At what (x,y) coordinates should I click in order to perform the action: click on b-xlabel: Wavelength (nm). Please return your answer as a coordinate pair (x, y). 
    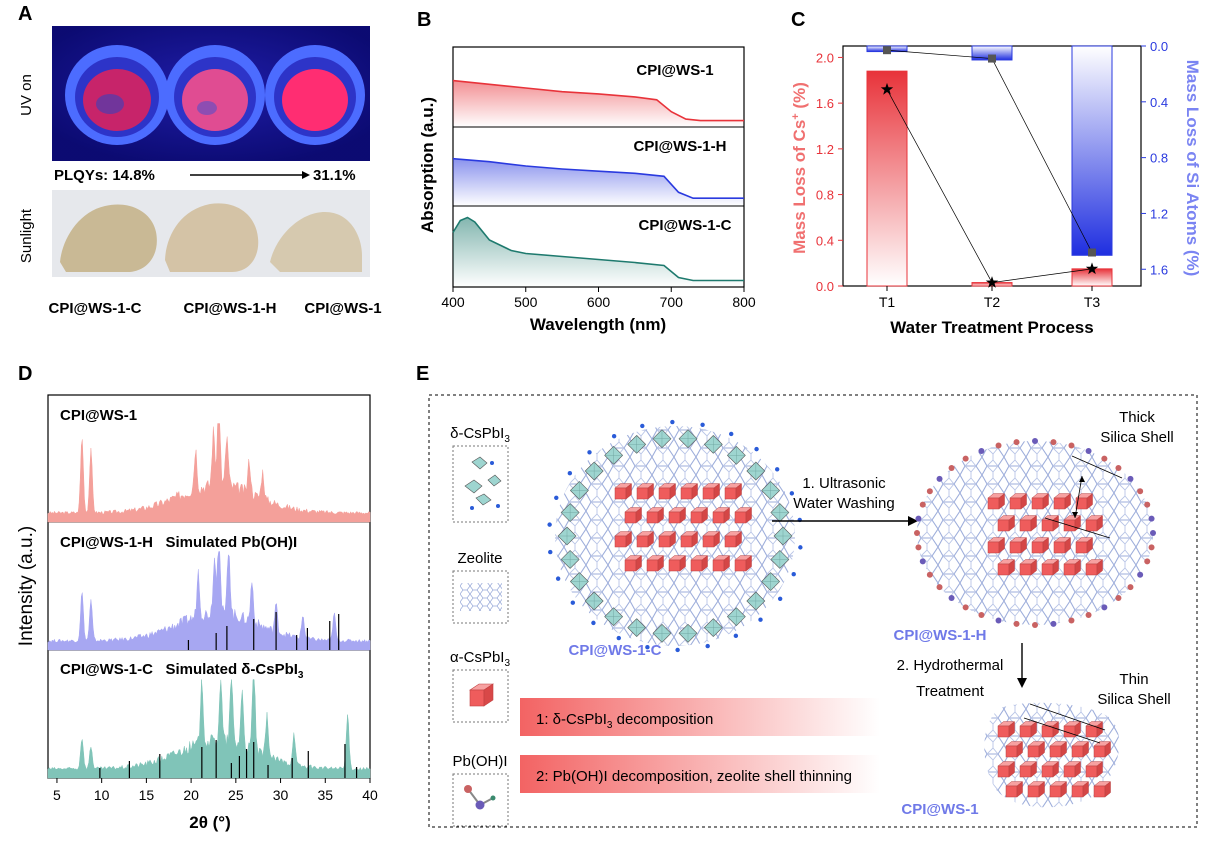
    Looking at the image, I should click on (598, 324).